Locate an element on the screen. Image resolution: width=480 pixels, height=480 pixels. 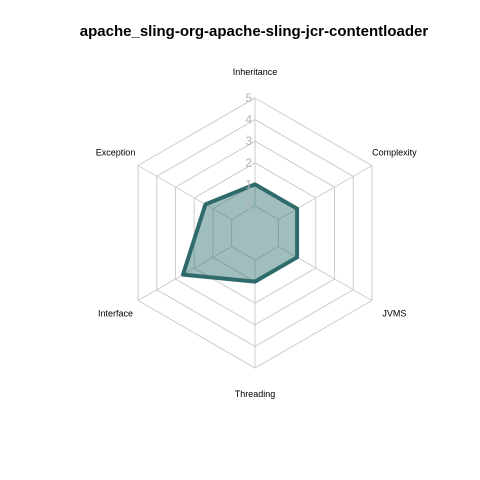
radar-series is located at coordinates (240, 233).